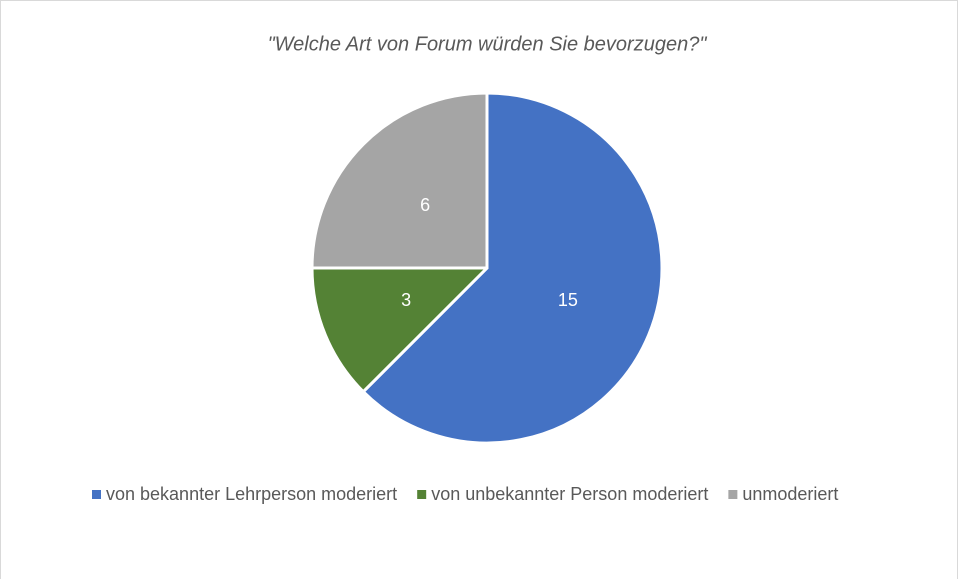 The image size is (958, 579). I want to click on legend-label: von bekannter Lehrperson moderiert, so click(251, 494).